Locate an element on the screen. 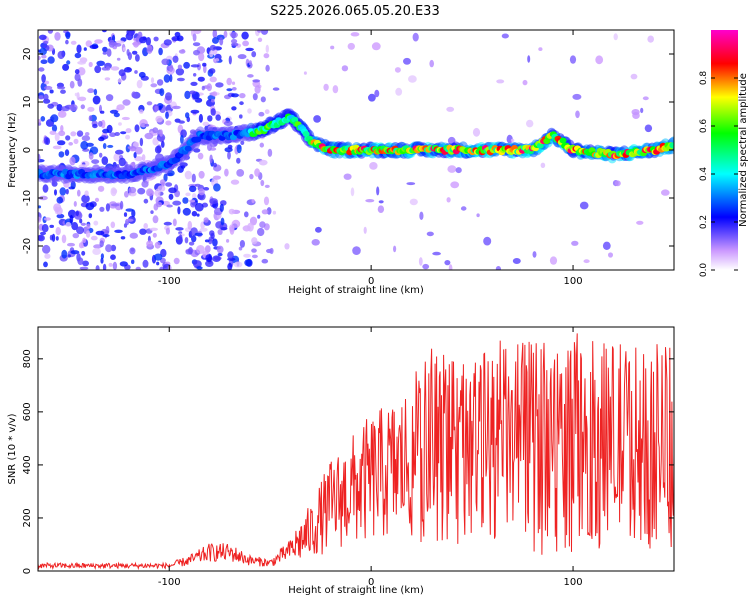 The height and width of the screenshot is (600, 750). x-tick-label: 0 is located at coordinates (371, 281).